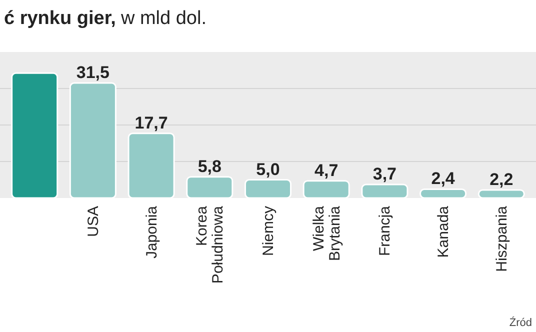  I want to click on text: Źród, so click(520, 322).